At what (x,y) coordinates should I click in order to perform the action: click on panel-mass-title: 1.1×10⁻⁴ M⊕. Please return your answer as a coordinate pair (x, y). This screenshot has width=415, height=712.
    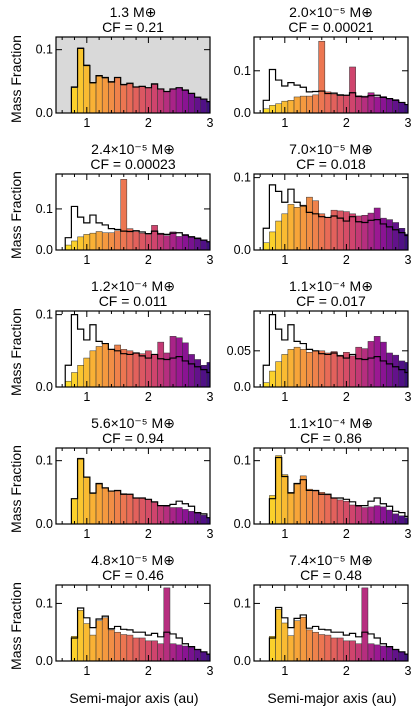
    Looking at the image, I should click on (331, 423).